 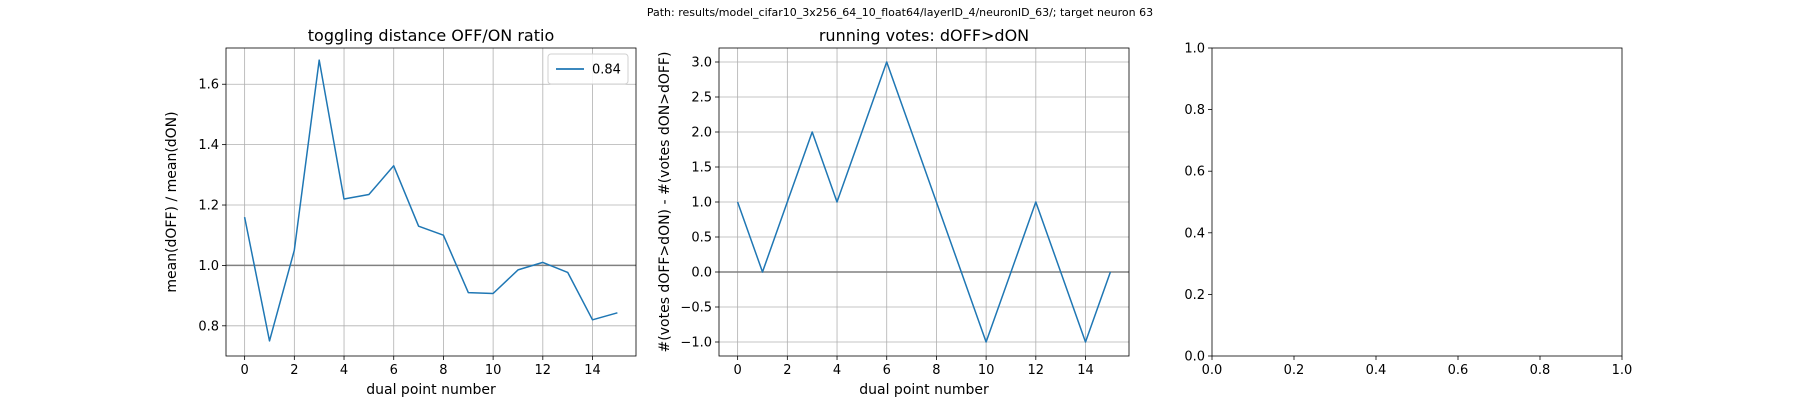 What do you see at coordinates (837, 370) in the screenshot?
I see `votes-xtick-label-2: 4` at bounding box center [837, 370].